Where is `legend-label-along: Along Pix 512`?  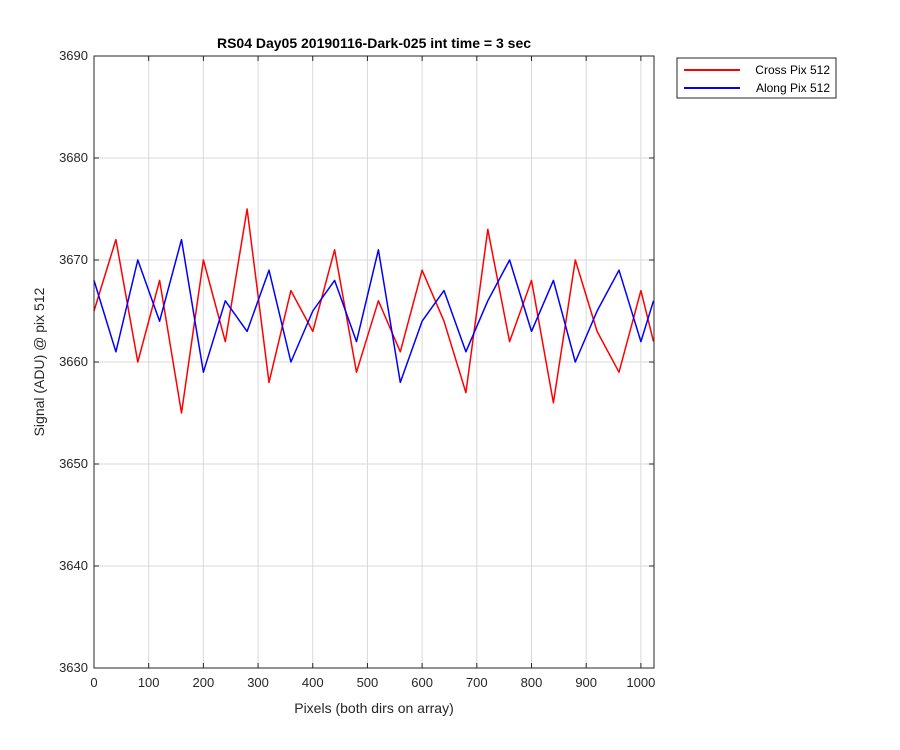
legend-label-along: Along Pix 512 is located at coordinates (793, 88).